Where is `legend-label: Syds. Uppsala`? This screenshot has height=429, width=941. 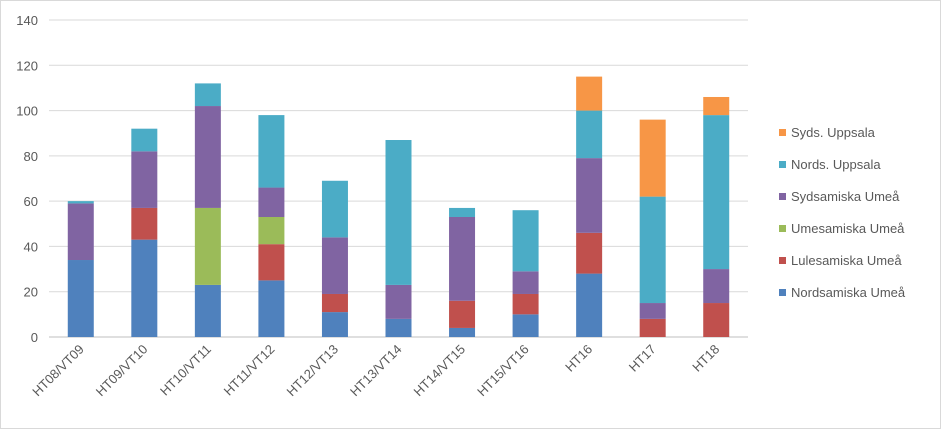
legend-label: Syds. Uppsala is located at coordinates (833, 132).